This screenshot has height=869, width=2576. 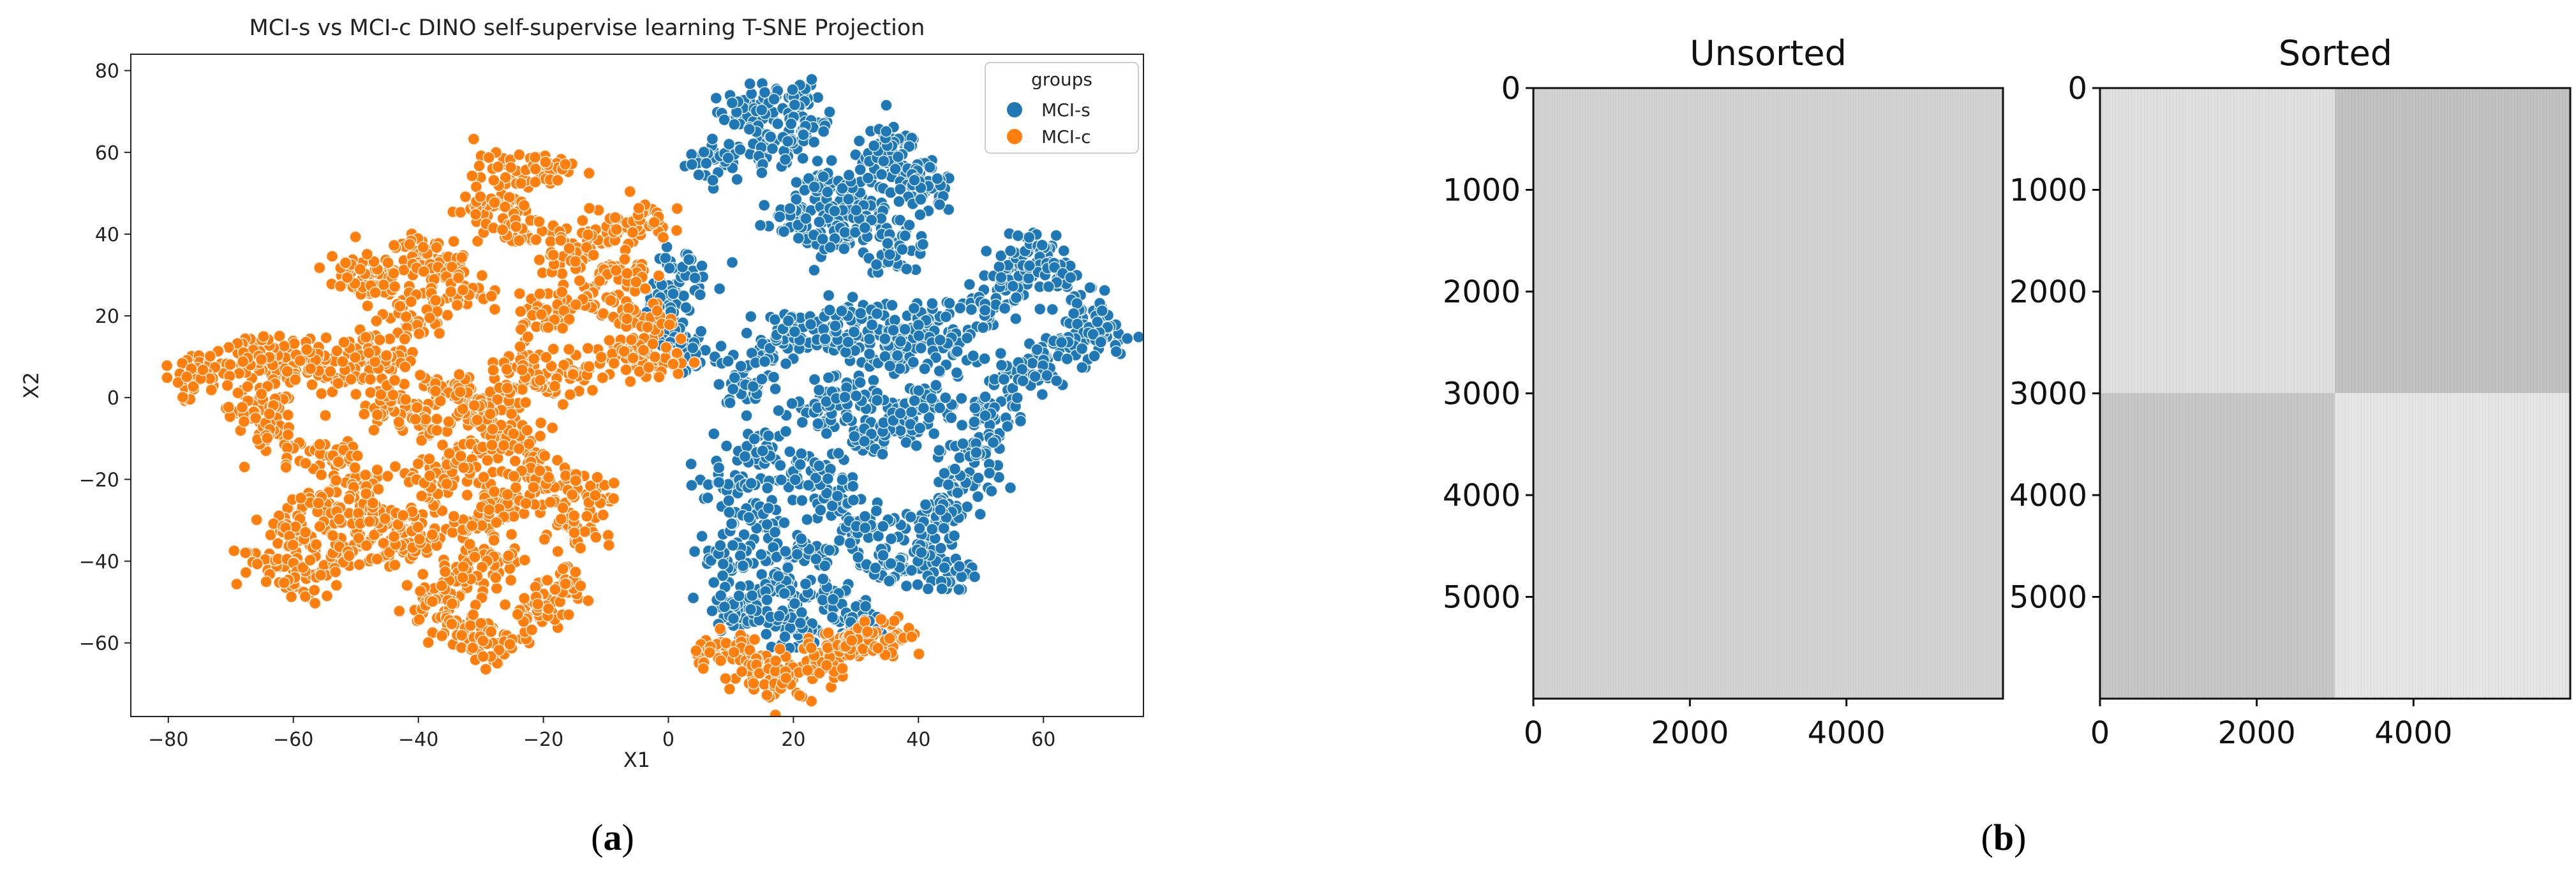 I want to click on y-tick-label: 1000, so click(x=1482, y=191).